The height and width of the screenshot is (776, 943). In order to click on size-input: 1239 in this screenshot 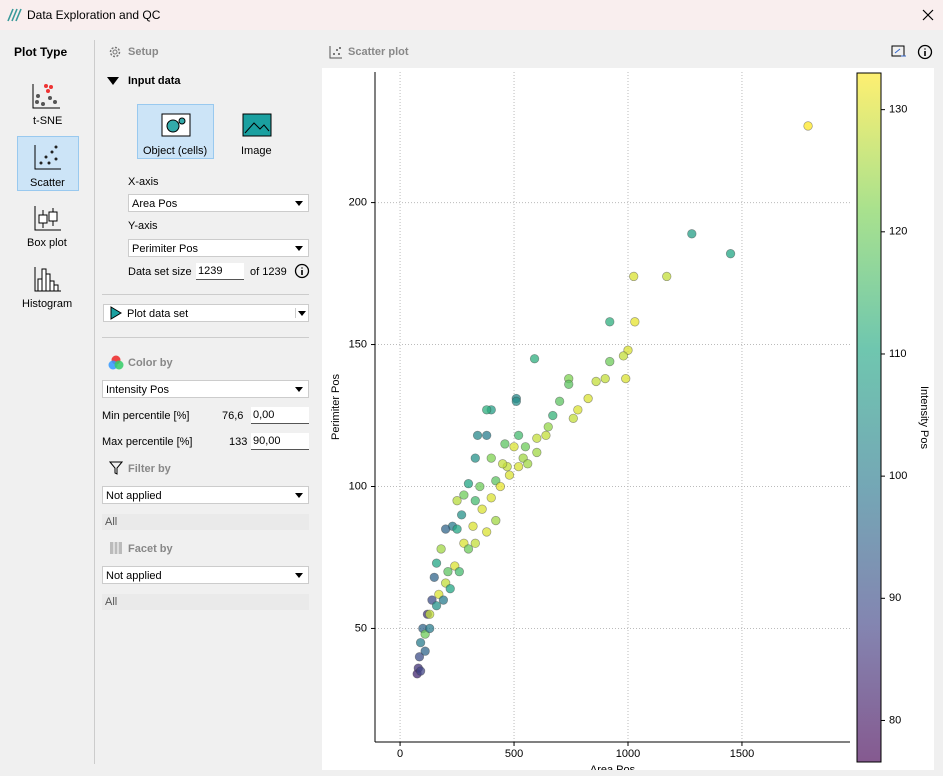, I will do `click(220, 271)`.